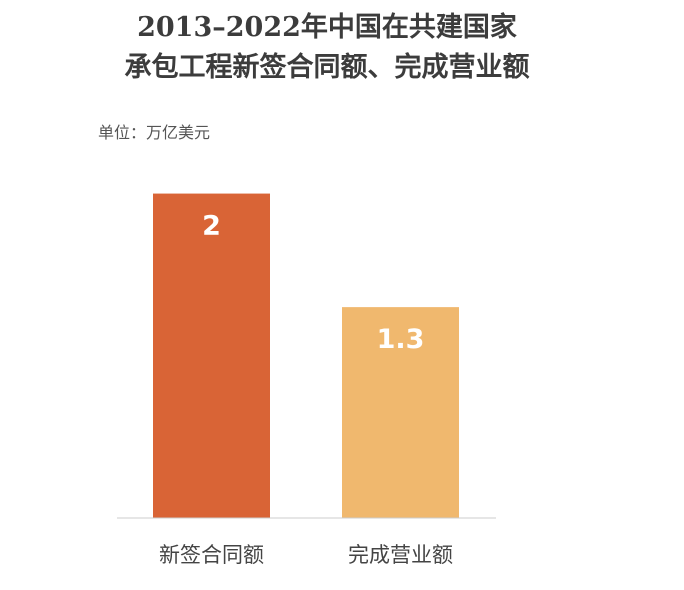 The height and width of the screenshot is (590, 684). What do you see at coordinates (154, 132) in the screenshot?
I see `unit-label: 单位：万亿美元` at bounding box center [154, 132].